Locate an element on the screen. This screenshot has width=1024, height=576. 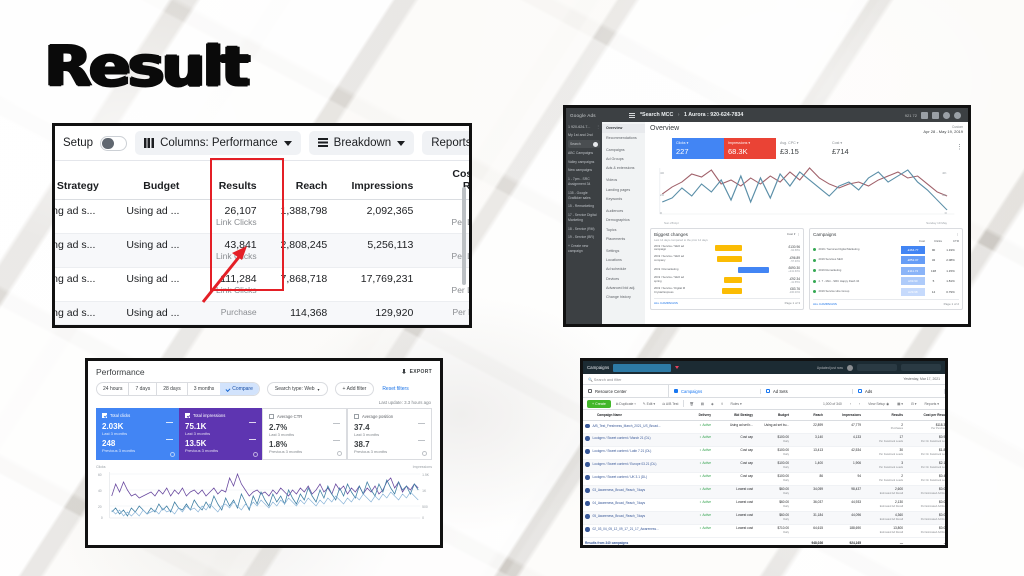
search-type-filter: Search type: Web ▾ is located at coordinates (297, 389).